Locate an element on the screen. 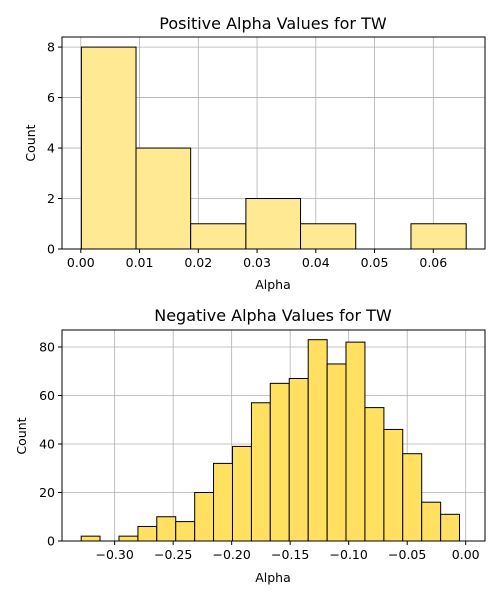 The height and width of the screenshot is (604, 500). y-tick-label: 4 is located at coordinates (51, 148).